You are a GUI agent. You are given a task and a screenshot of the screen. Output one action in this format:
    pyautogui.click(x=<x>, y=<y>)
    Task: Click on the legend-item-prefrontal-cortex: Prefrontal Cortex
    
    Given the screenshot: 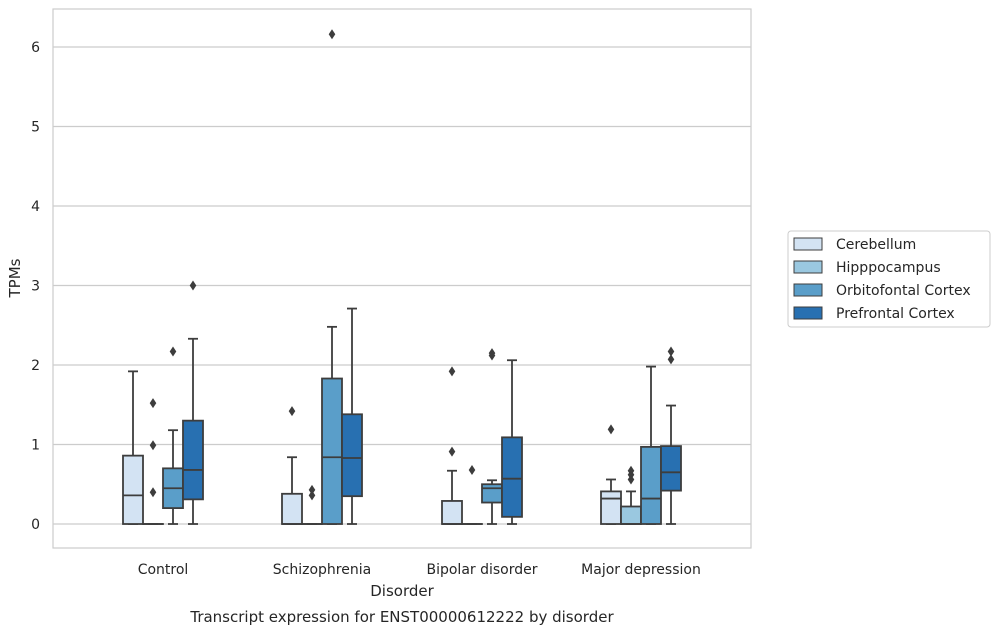 What is the action you would take?
    pyautogui.click(x=874, y=314)
    